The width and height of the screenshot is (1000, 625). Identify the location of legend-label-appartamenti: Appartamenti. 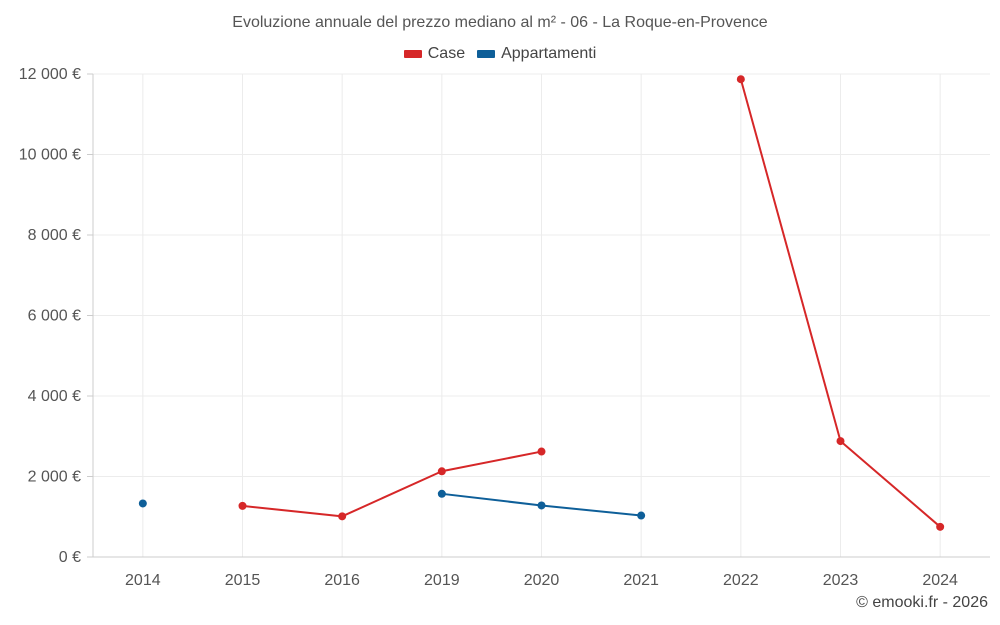
(549, 53).